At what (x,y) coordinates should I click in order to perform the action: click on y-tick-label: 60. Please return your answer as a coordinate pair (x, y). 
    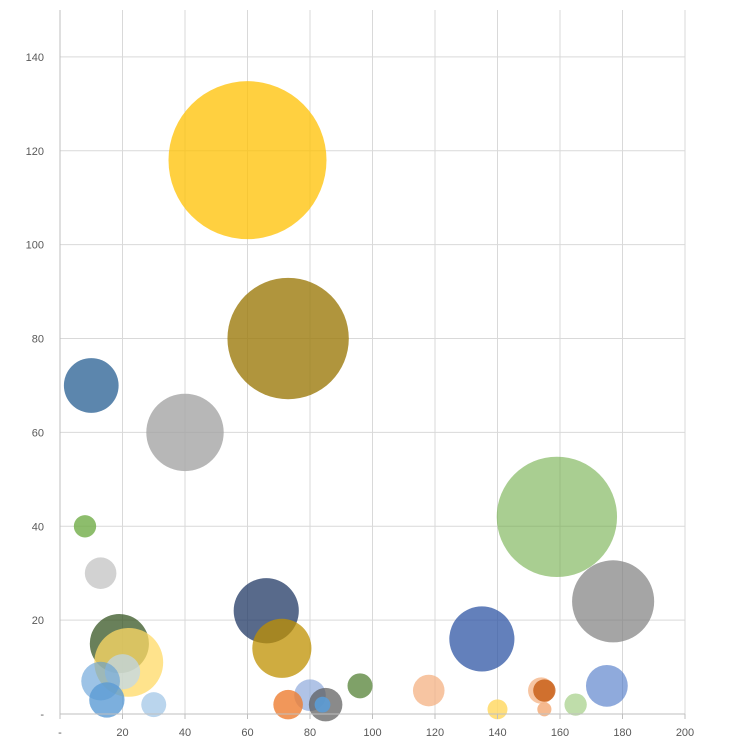
    Looking at the image, I should click on (38, 433).